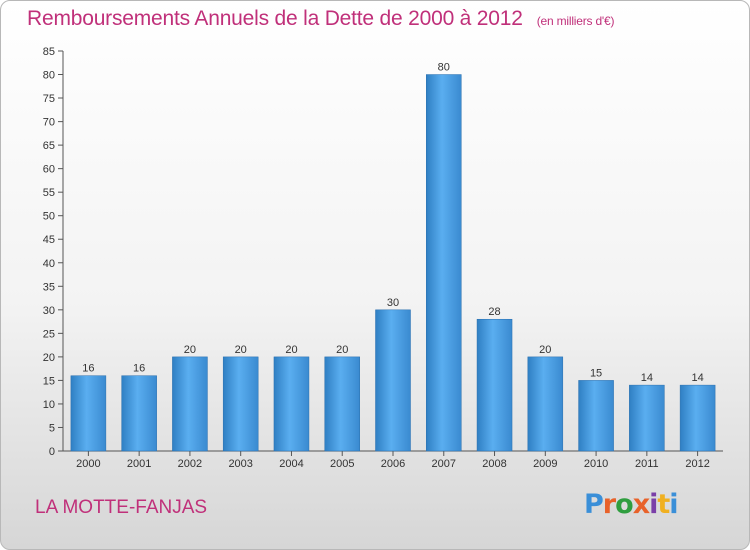 Image resolution: width=750 pixels, height=550 pixels. Describe the element at coordinates (444, 464) in the screenshot. I see `x-tick-label: 2007` at that location.